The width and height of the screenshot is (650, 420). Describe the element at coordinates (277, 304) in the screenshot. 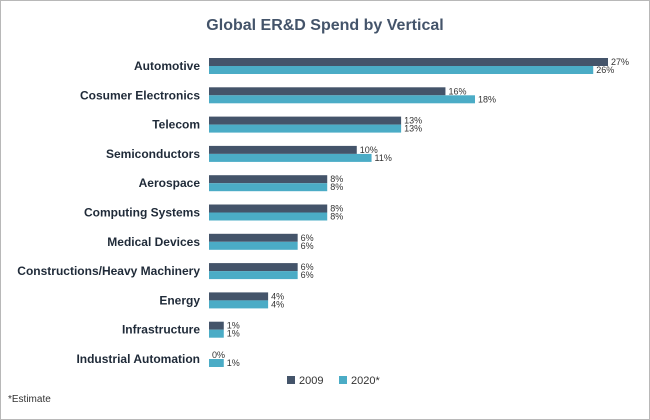

I see `data-label-energy-2020: 4%` at that location.